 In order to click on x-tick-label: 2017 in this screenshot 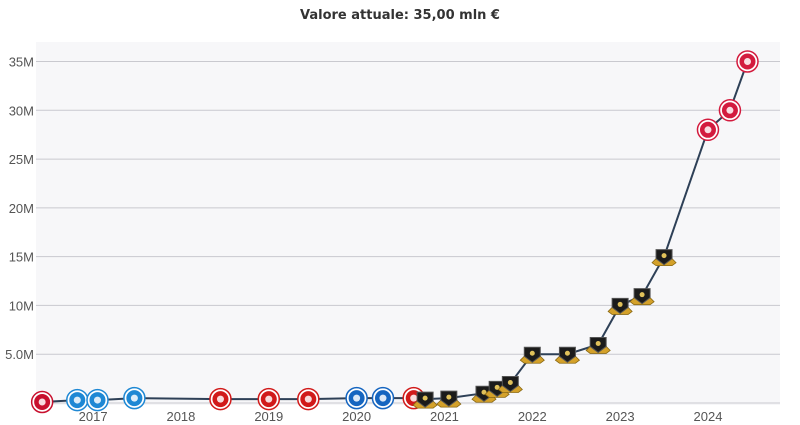, I will do `click(93, 416)`.